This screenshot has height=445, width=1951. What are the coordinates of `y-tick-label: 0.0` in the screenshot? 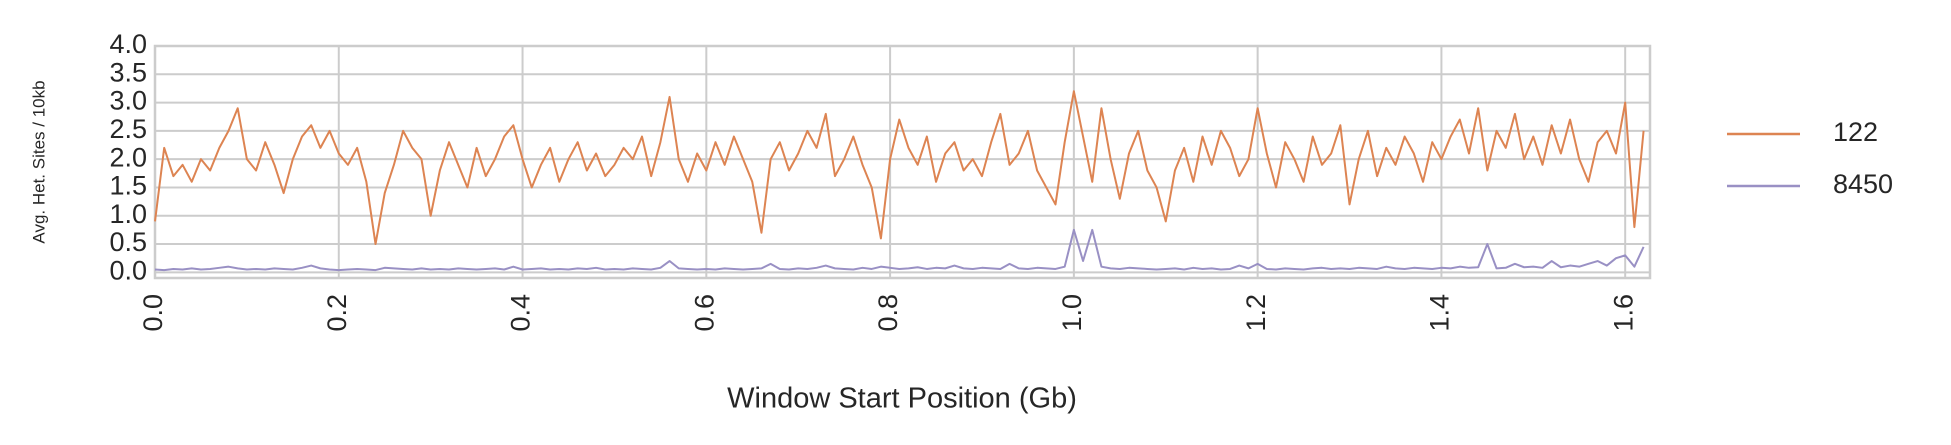 It's located at (128, 270).